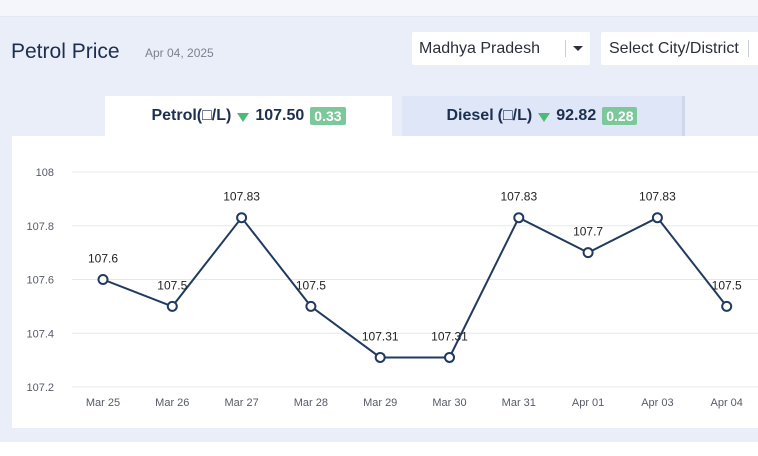  Describe the element at coordinates (103, 403) in the screenshot. I see `x-tick-label: Mar 25` at that location.